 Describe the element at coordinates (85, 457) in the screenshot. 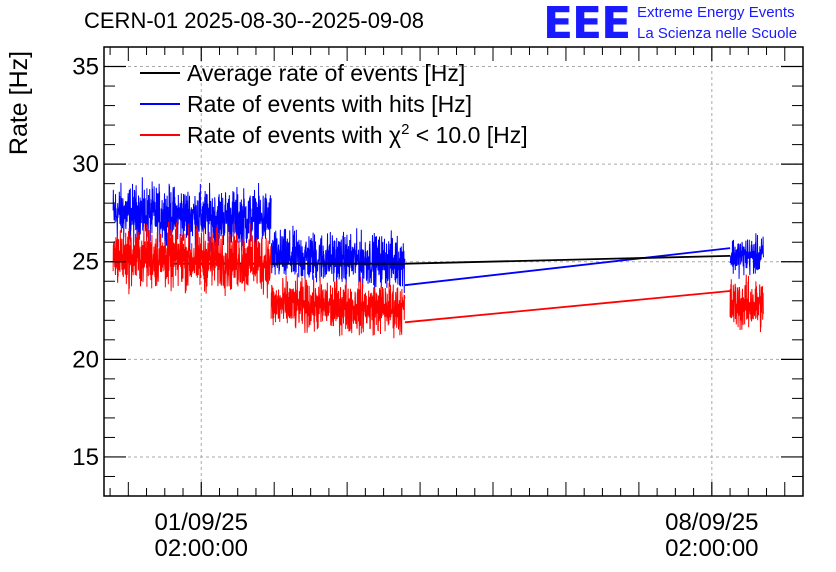

I see `y-tick-label: 15` at that location.